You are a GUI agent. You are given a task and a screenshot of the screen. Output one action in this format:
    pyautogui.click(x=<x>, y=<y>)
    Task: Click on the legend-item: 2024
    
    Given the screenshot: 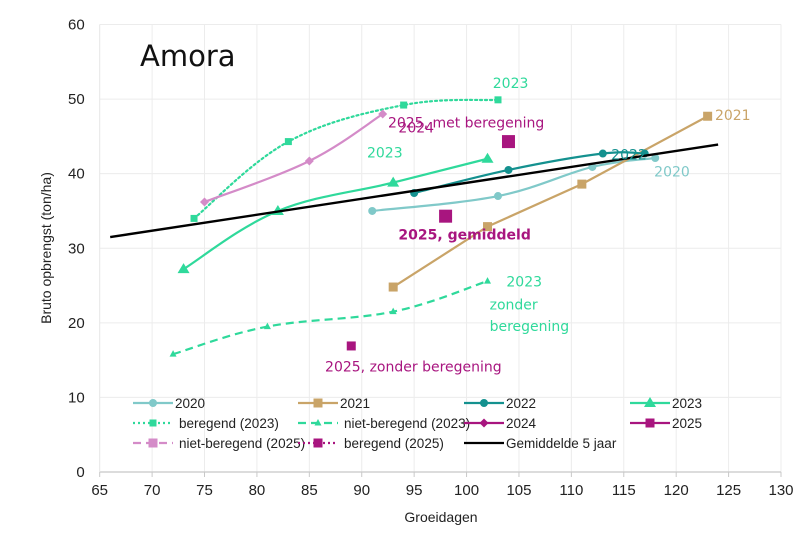 What is the action you would take?
    pyautogui.click(x=500, y=423)
    